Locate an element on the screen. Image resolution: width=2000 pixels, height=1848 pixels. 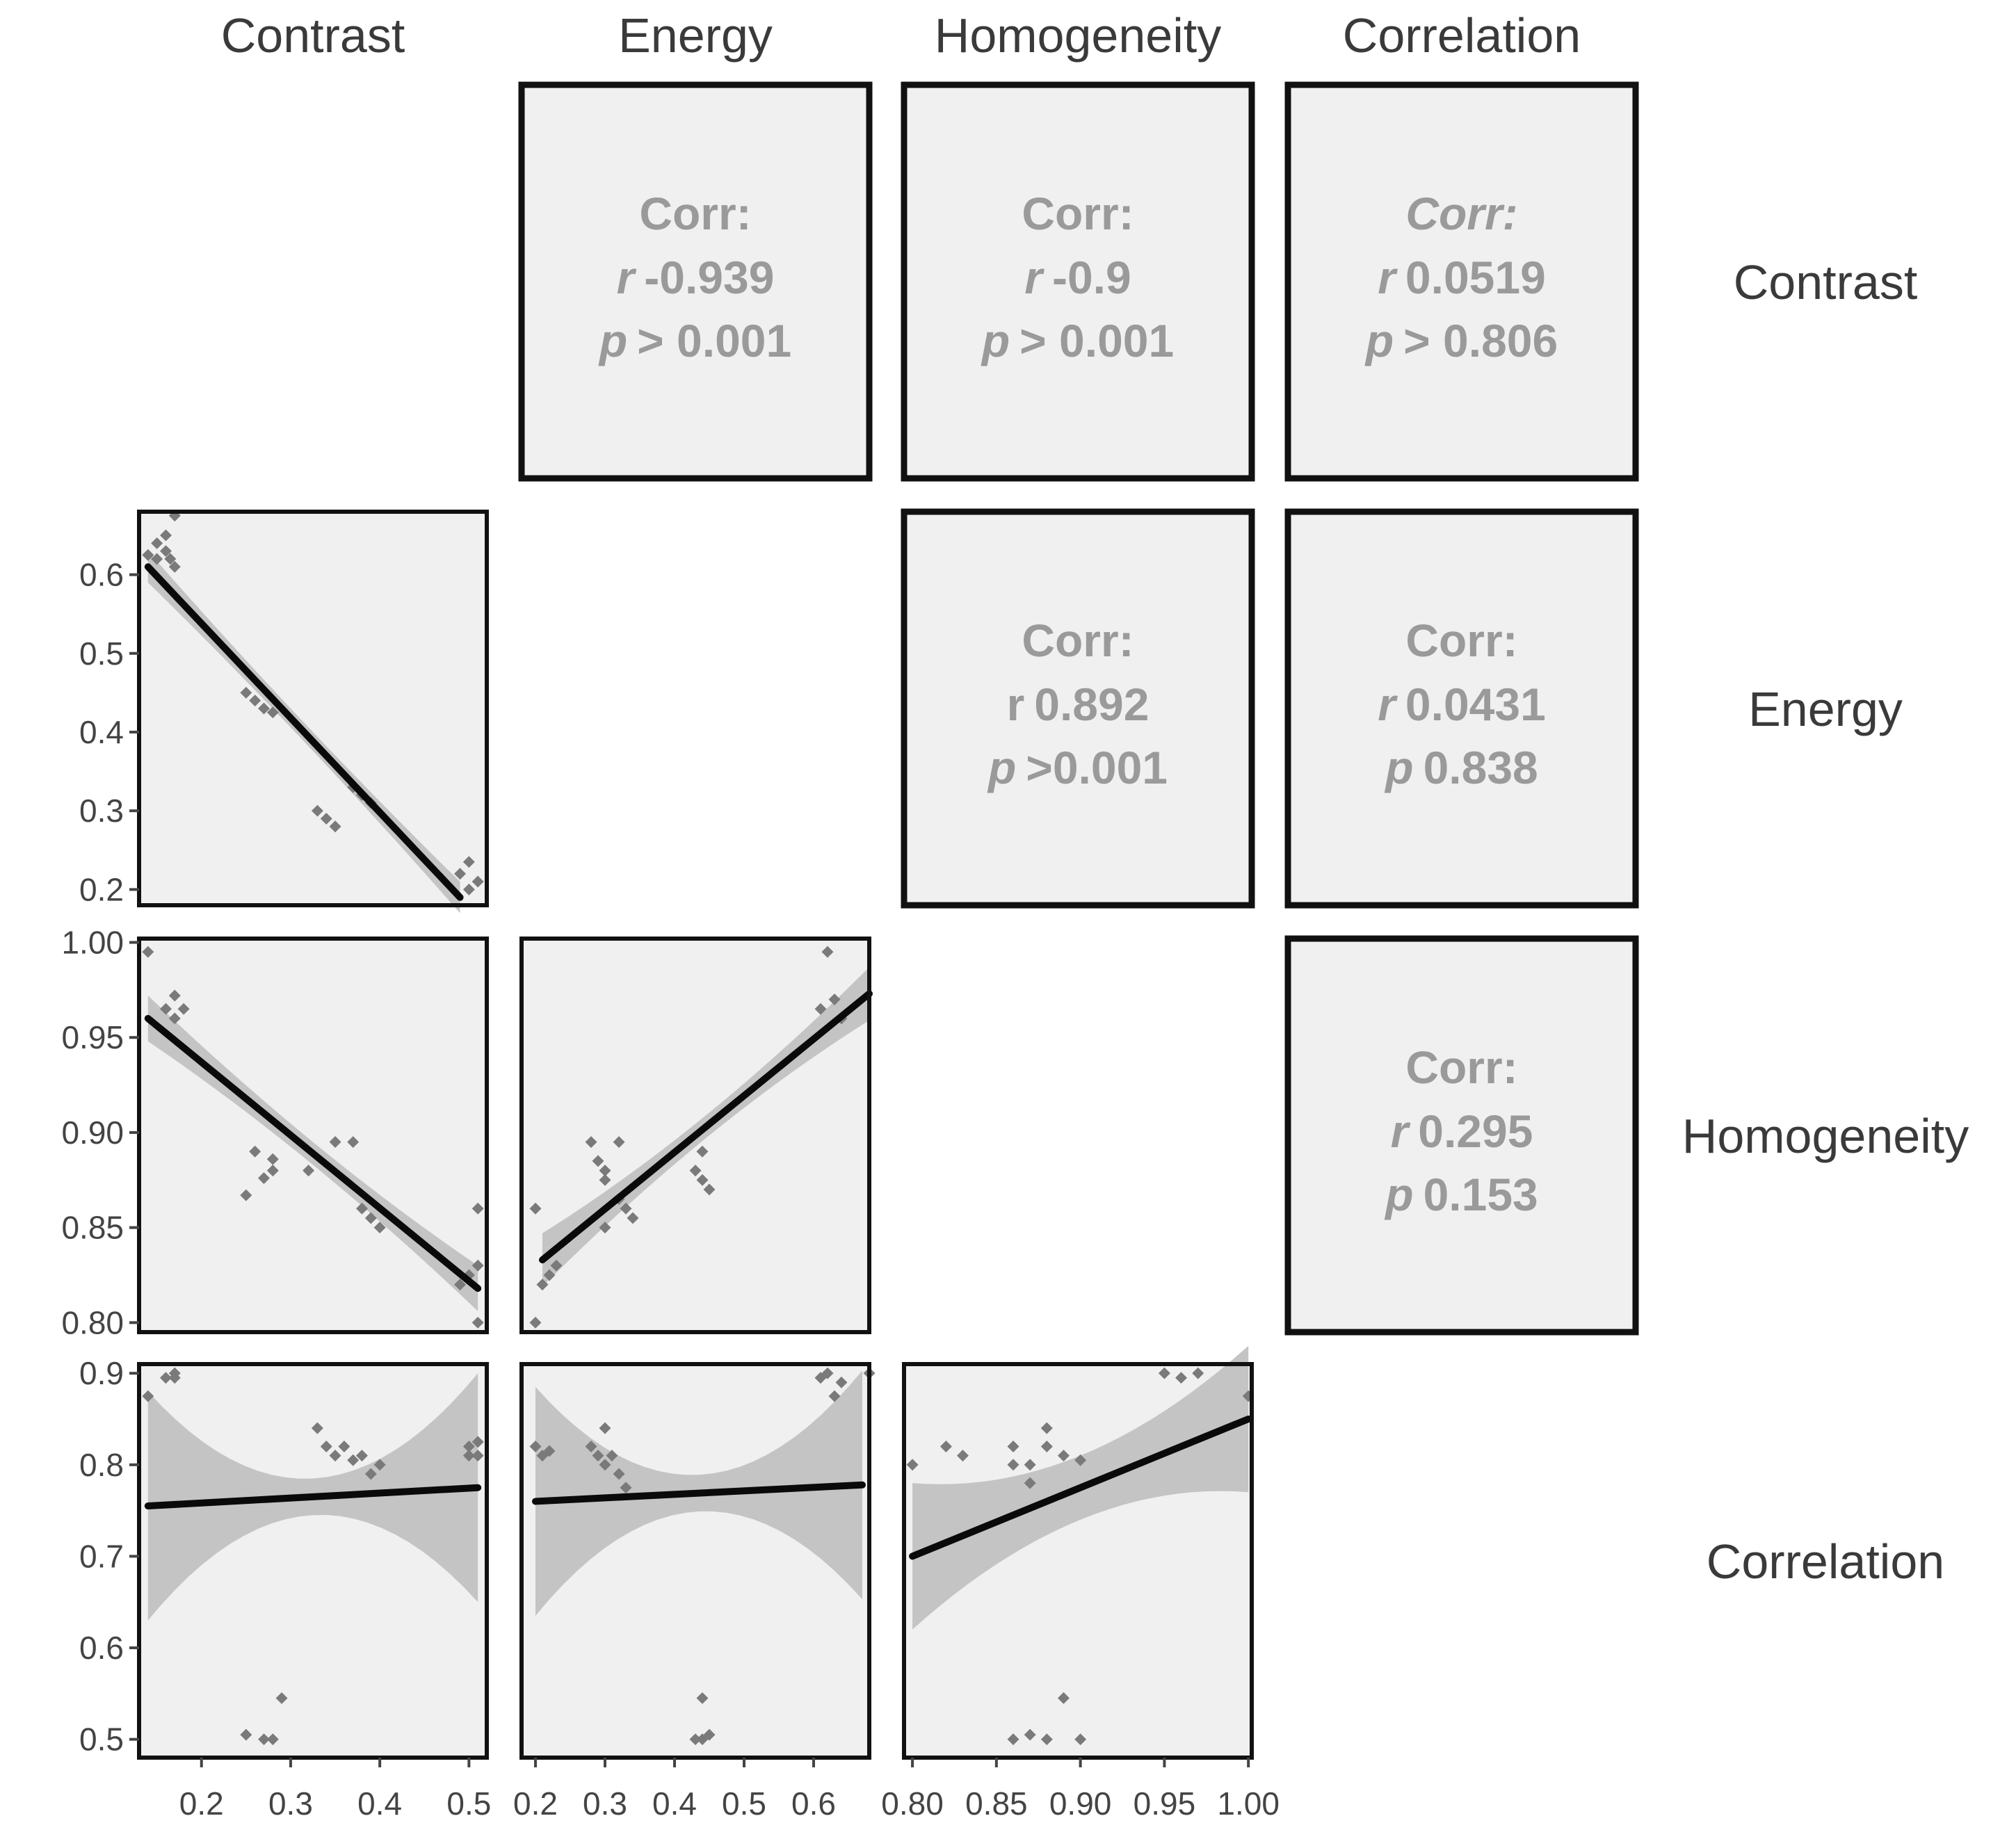
corr-panel-energy-homogeneity: Corr: r 0.892 p >0.001 is located at coordinates (1078, 708).